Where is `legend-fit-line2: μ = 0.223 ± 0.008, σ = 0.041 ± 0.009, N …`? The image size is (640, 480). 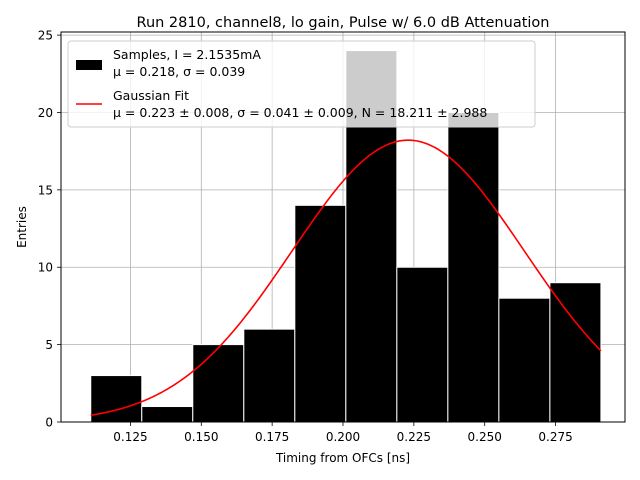
legend-fit-line2: μ = 0.223 ± 0.008, σ = 0.041 ± 0.009, N … is located at coordinates (300, 112).